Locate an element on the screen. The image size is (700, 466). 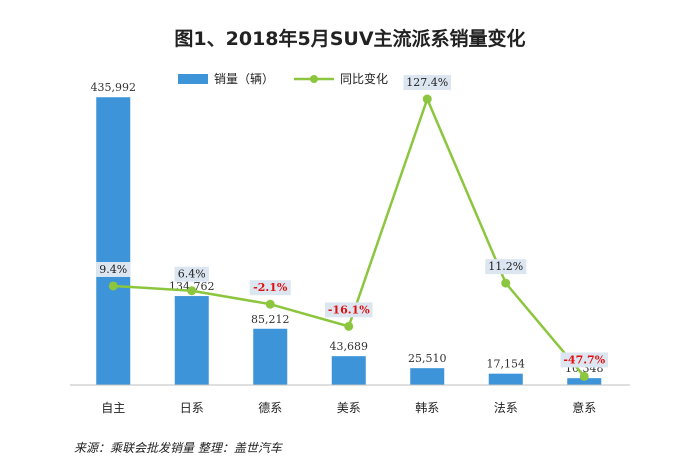
legend: 销量（辆） 同比变化 is located at coordinates (283, 78).